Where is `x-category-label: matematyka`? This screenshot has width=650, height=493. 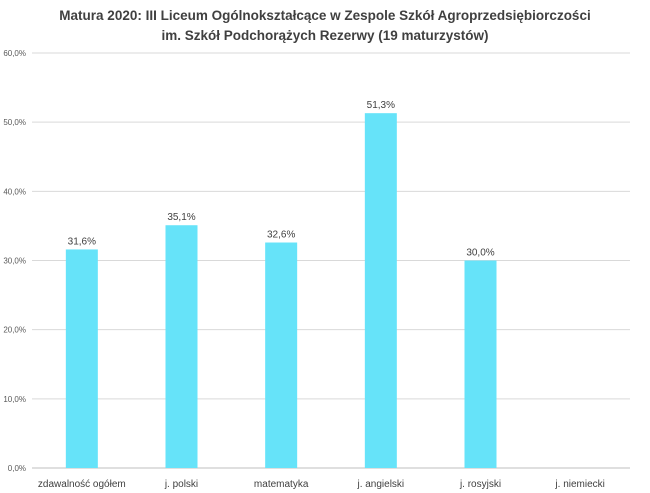
x-category-label: matematyka is located at coordinates (281, 484).